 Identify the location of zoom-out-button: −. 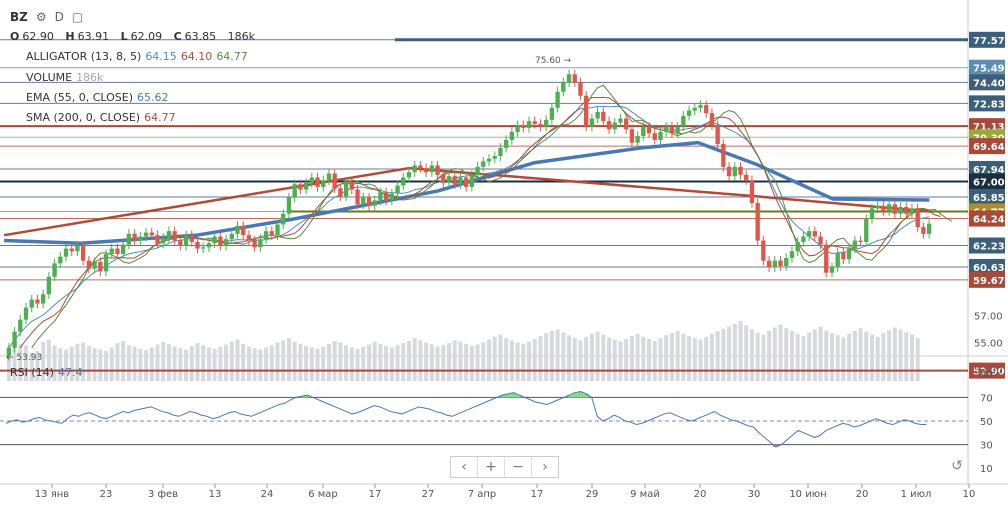
(518, 467).